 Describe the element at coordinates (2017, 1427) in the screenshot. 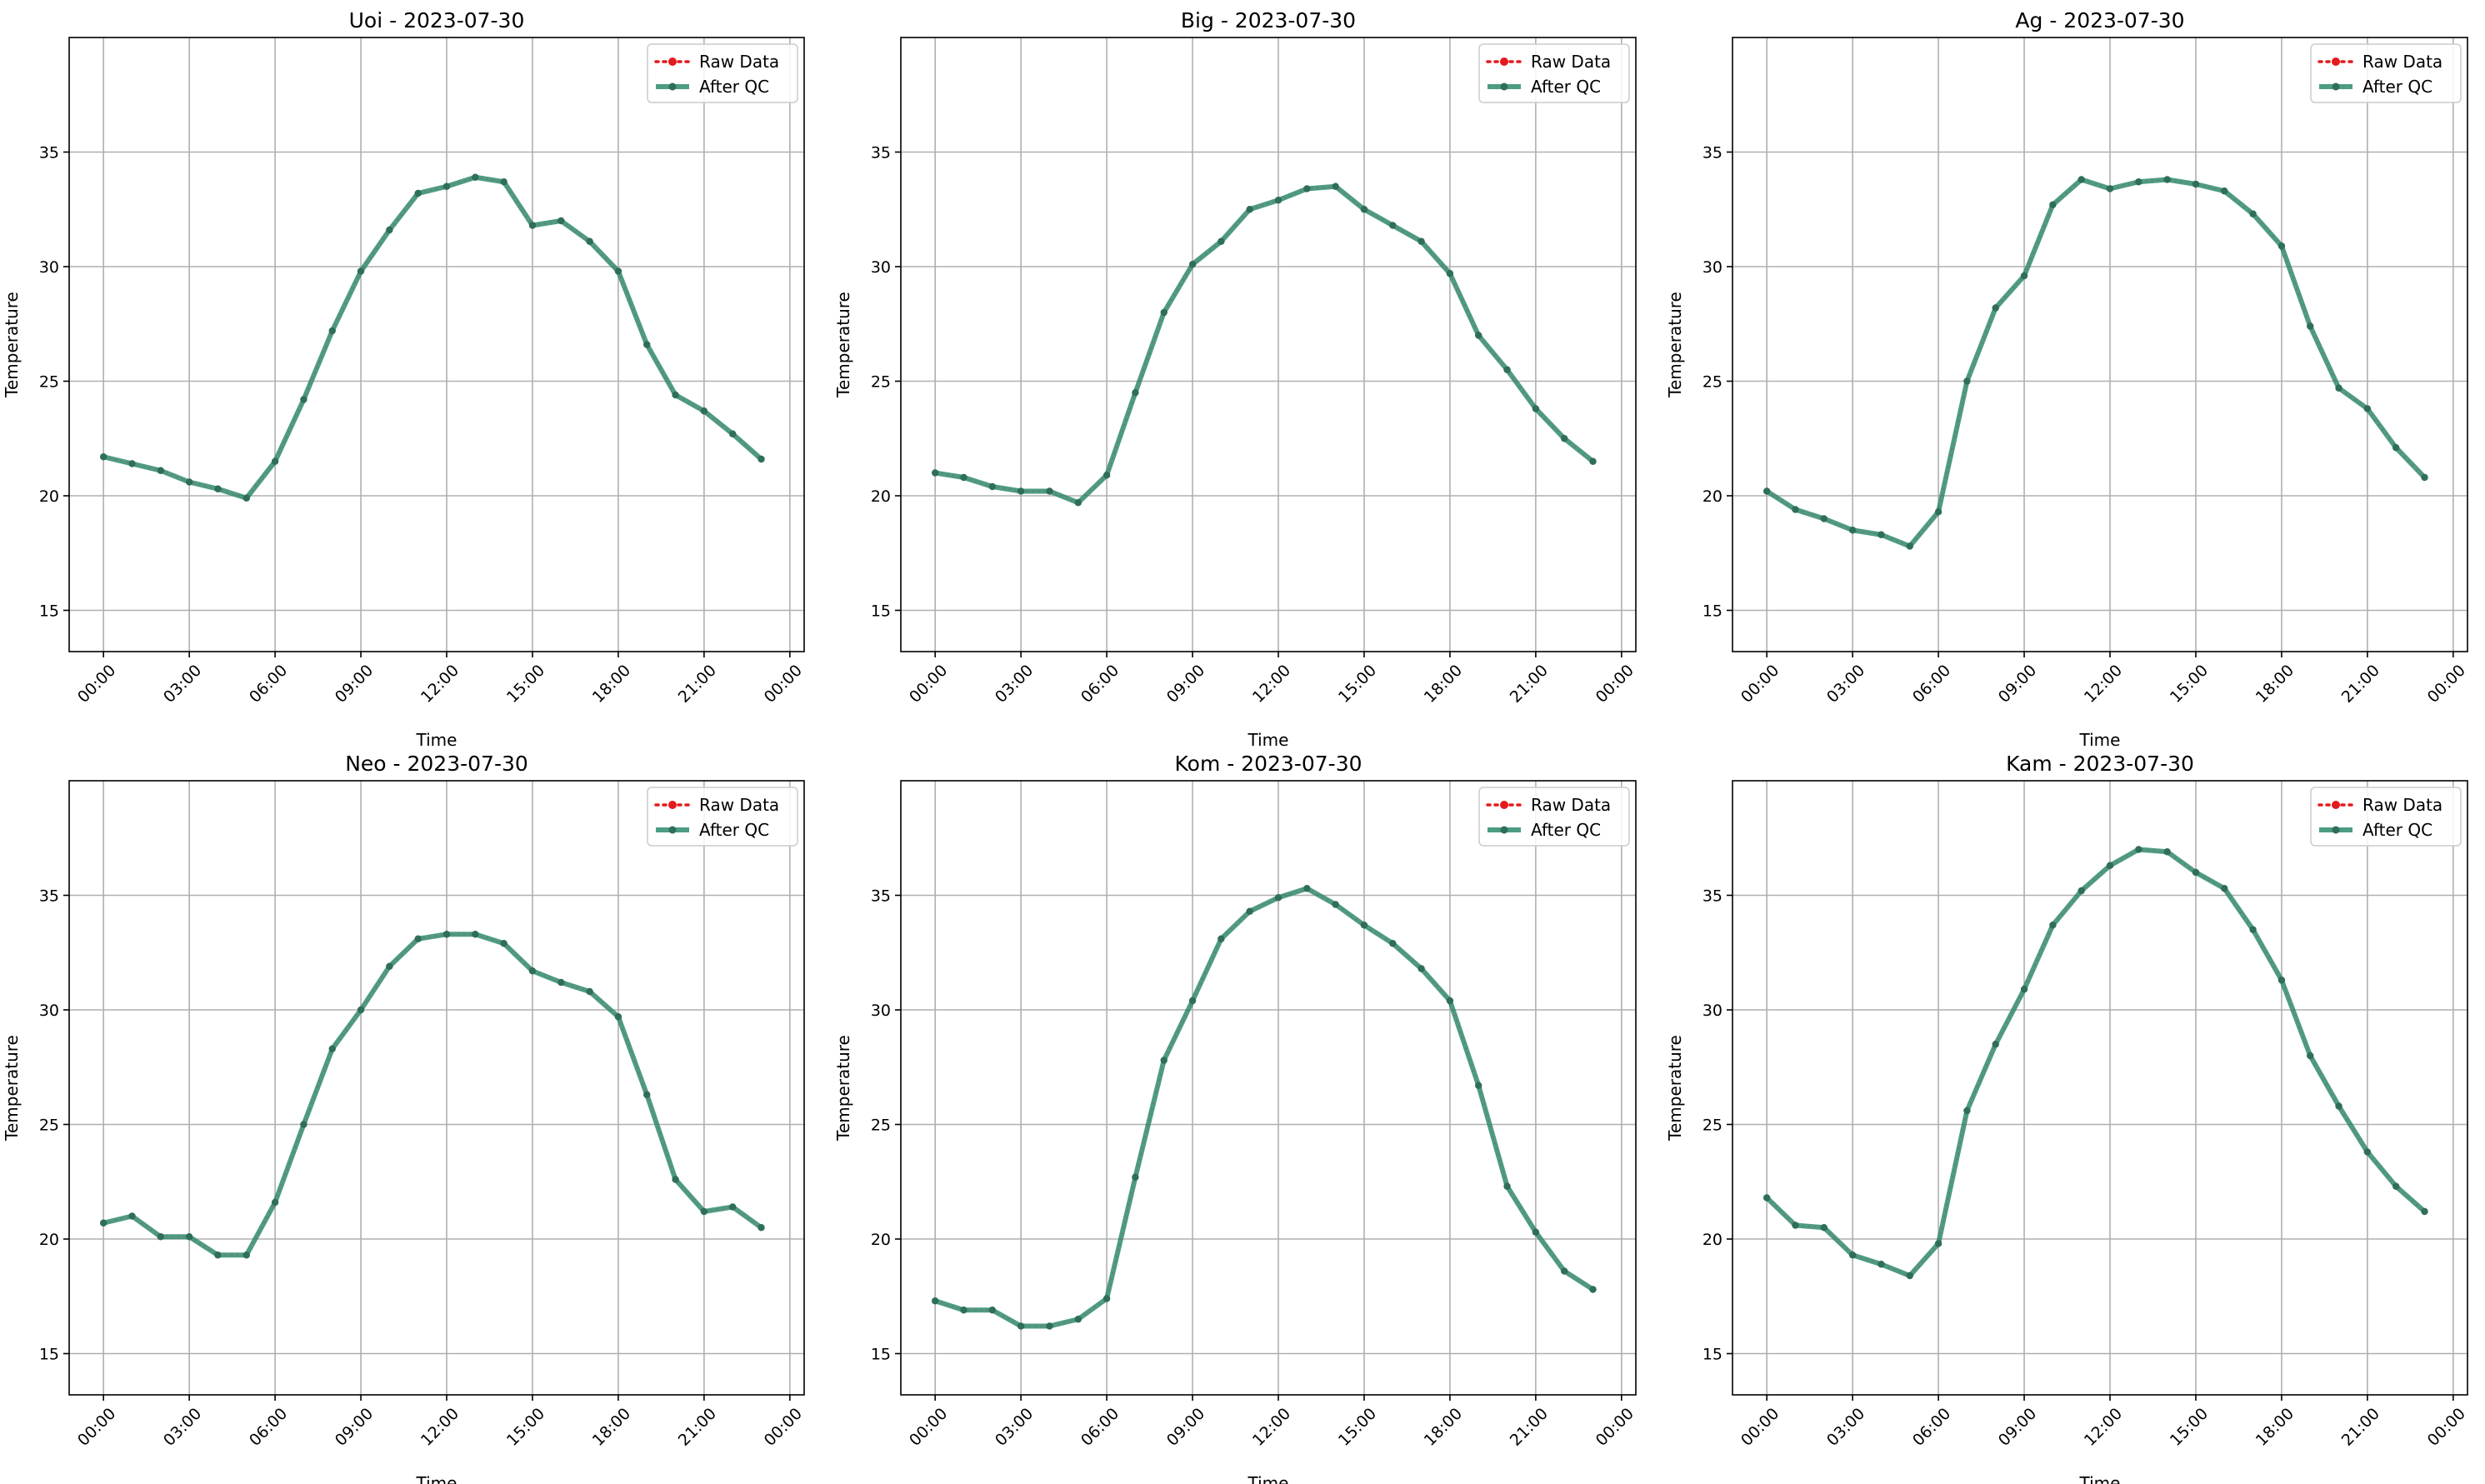

I see `x-tick-label: 09:00` at that location.